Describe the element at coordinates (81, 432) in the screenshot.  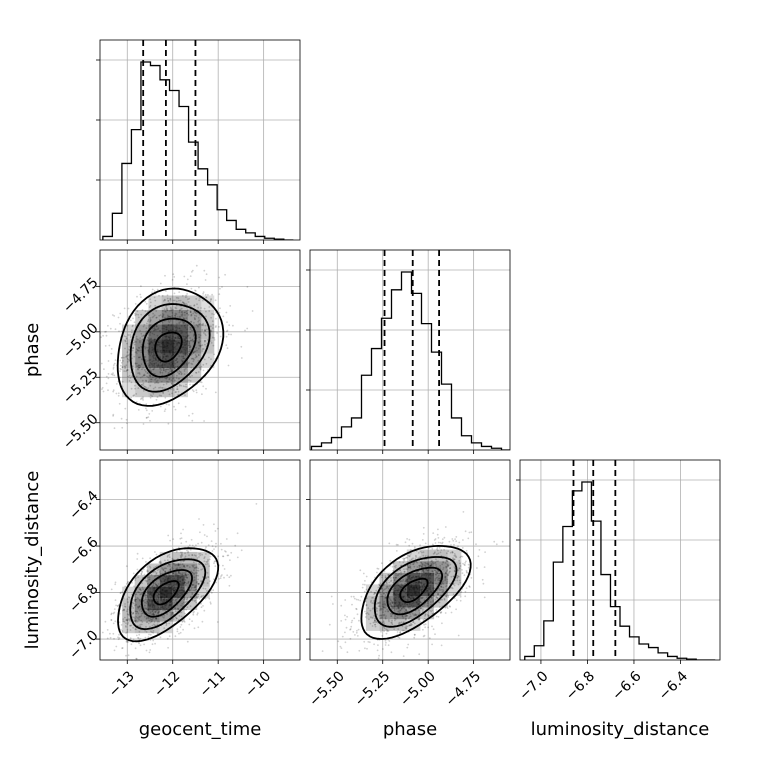
I see `y-tick-label: −5.50` at that location.